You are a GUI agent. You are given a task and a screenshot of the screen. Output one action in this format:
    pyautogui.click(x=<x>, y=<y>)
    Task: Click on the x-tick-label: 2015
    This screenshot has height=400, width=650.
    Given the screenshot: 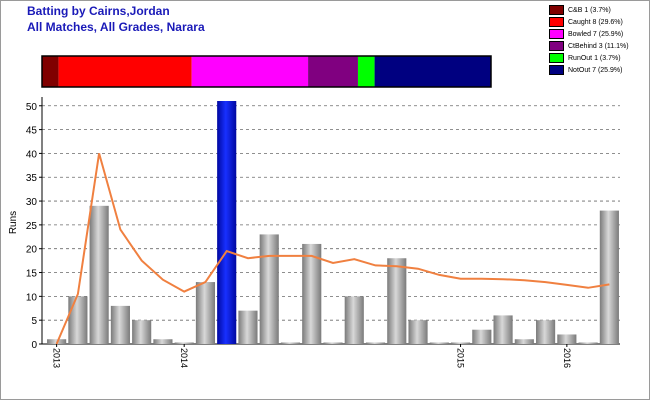 What is the action you would take?
    pyautogui.click(x=461, y=358)
    